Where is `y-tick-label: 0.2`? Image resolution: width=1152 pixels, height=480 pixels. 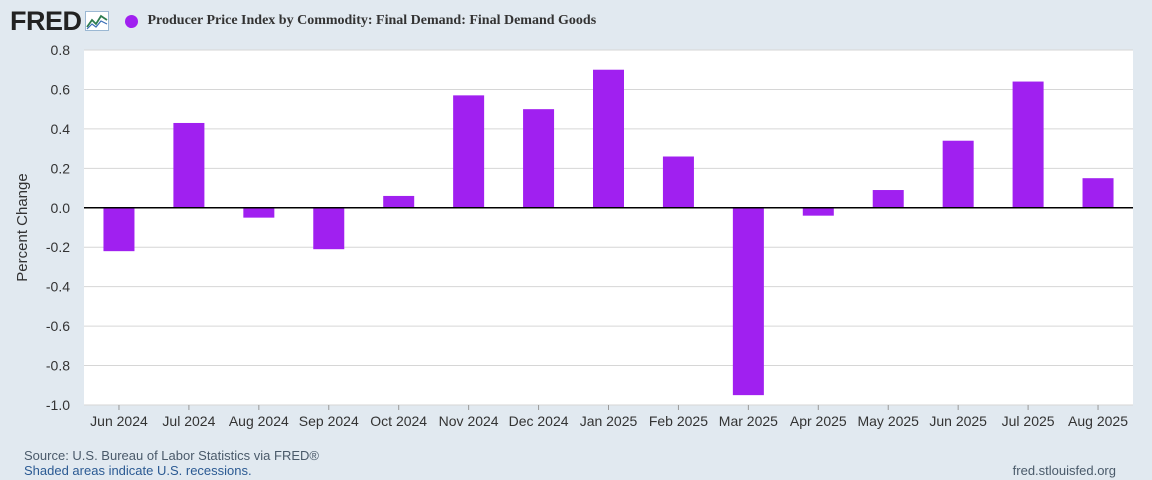
y-tick-label: 0.2 is located at coordinates (61, 168).